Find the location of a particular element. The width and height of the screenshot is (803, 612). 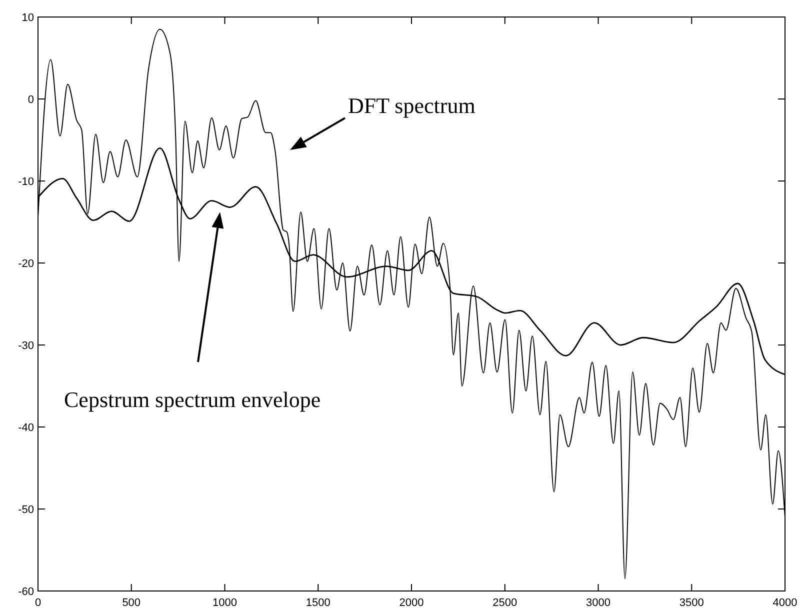

x-tick-label: 1500 is located at coordinates (318, 603).